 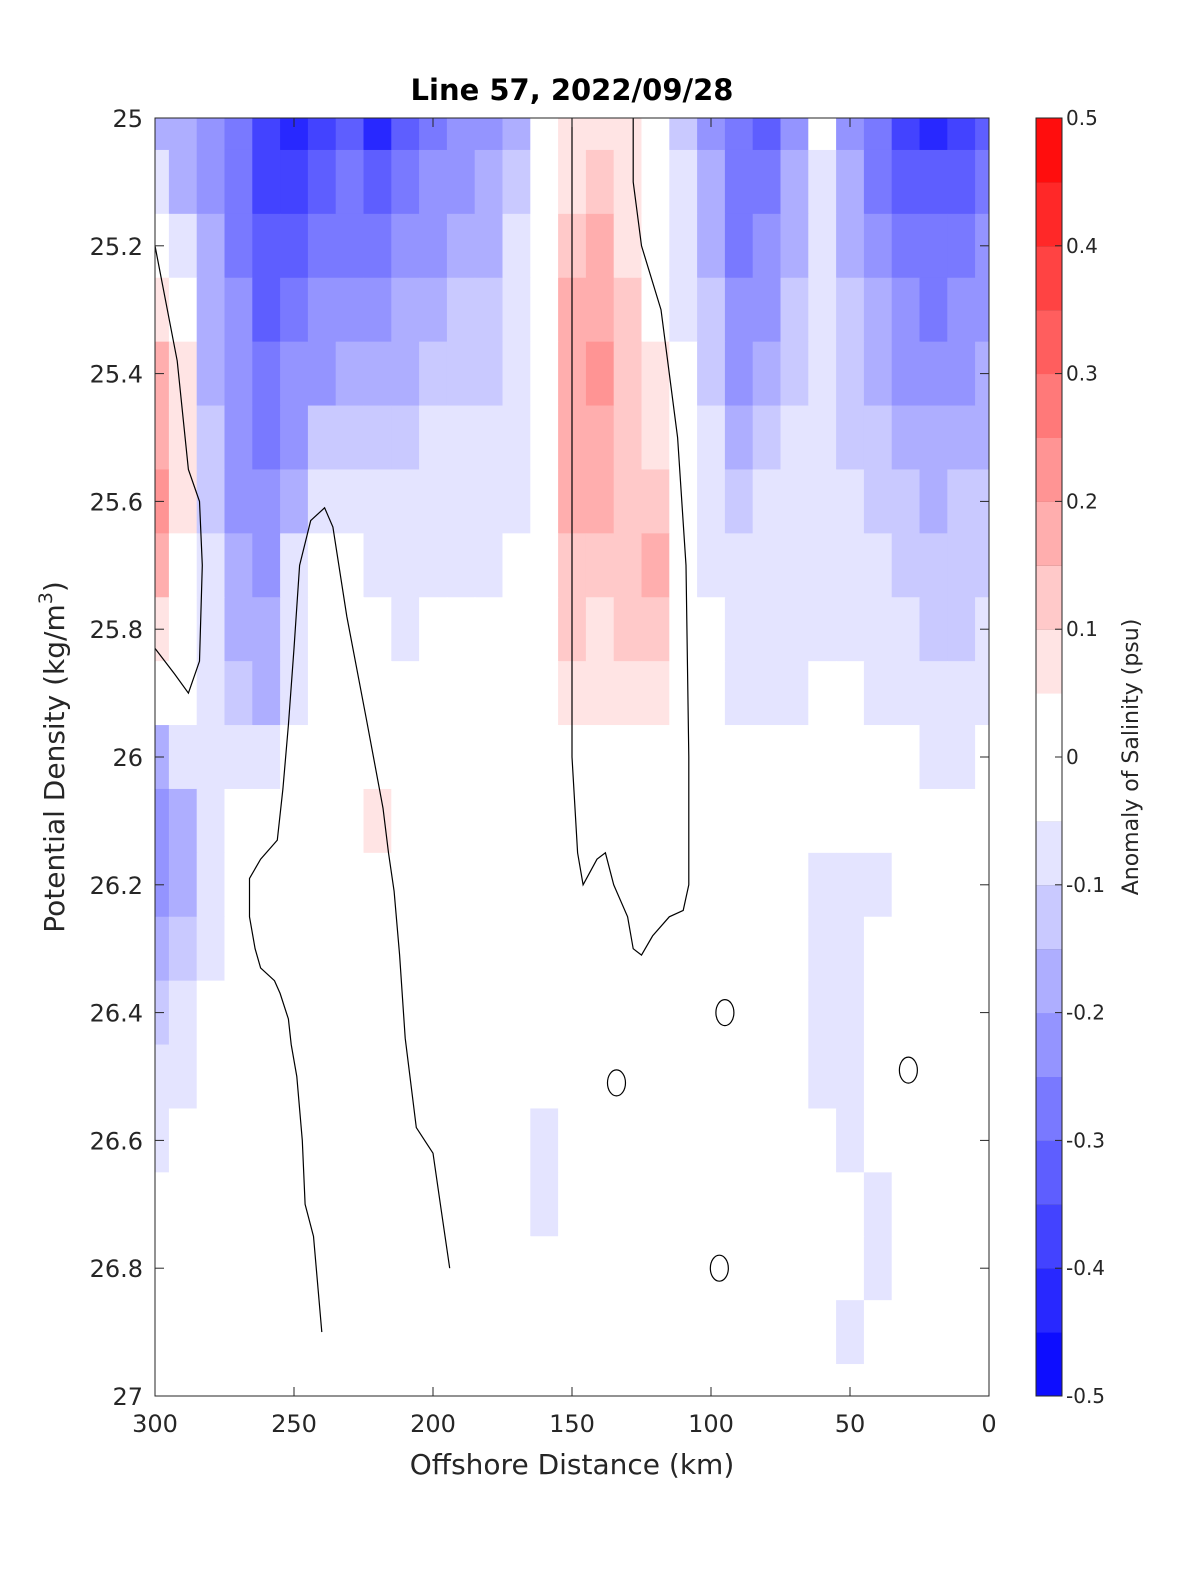 I want to click on colorbar-tick-label: 0.3, so click(x=1082, y=374).